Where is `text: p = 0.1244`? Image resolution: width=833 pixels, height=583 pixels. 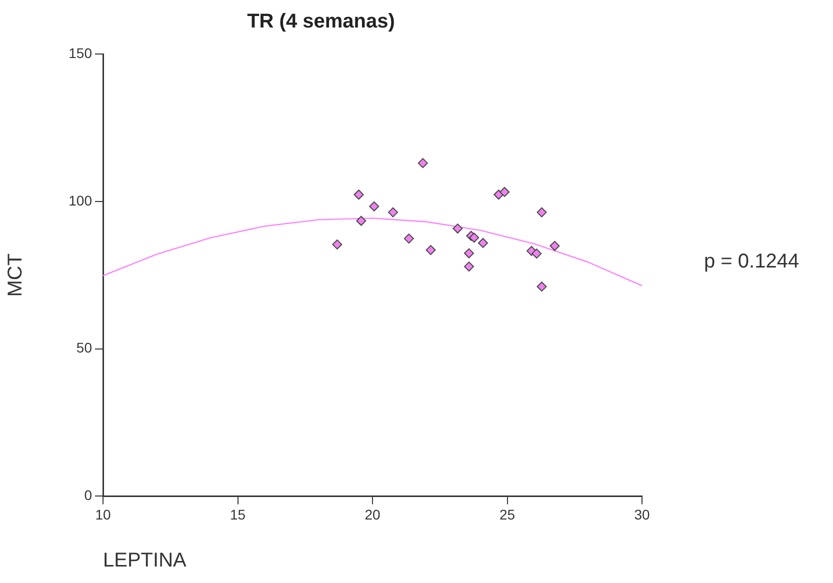 text: p = 0.1244 is located at coordinates (752, 261).